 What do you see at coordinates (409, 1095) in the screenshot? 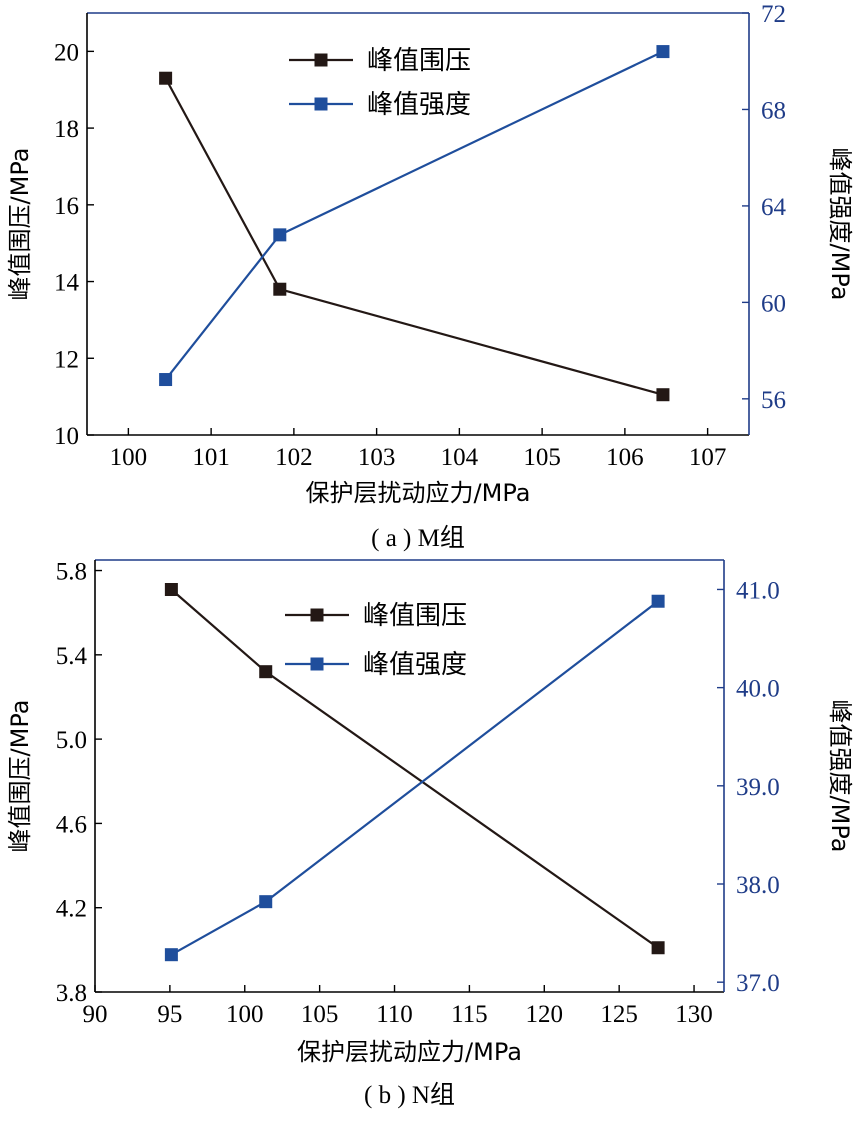
I see `panel-caption: ( b ) N组` at bounding box center [409, 1095].